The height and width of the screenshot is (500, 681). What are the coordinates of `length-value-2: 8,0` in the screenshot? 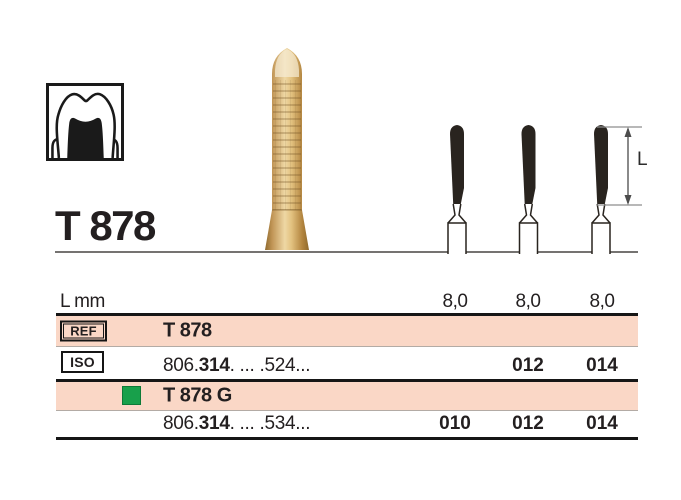 It's located at (528, 301).